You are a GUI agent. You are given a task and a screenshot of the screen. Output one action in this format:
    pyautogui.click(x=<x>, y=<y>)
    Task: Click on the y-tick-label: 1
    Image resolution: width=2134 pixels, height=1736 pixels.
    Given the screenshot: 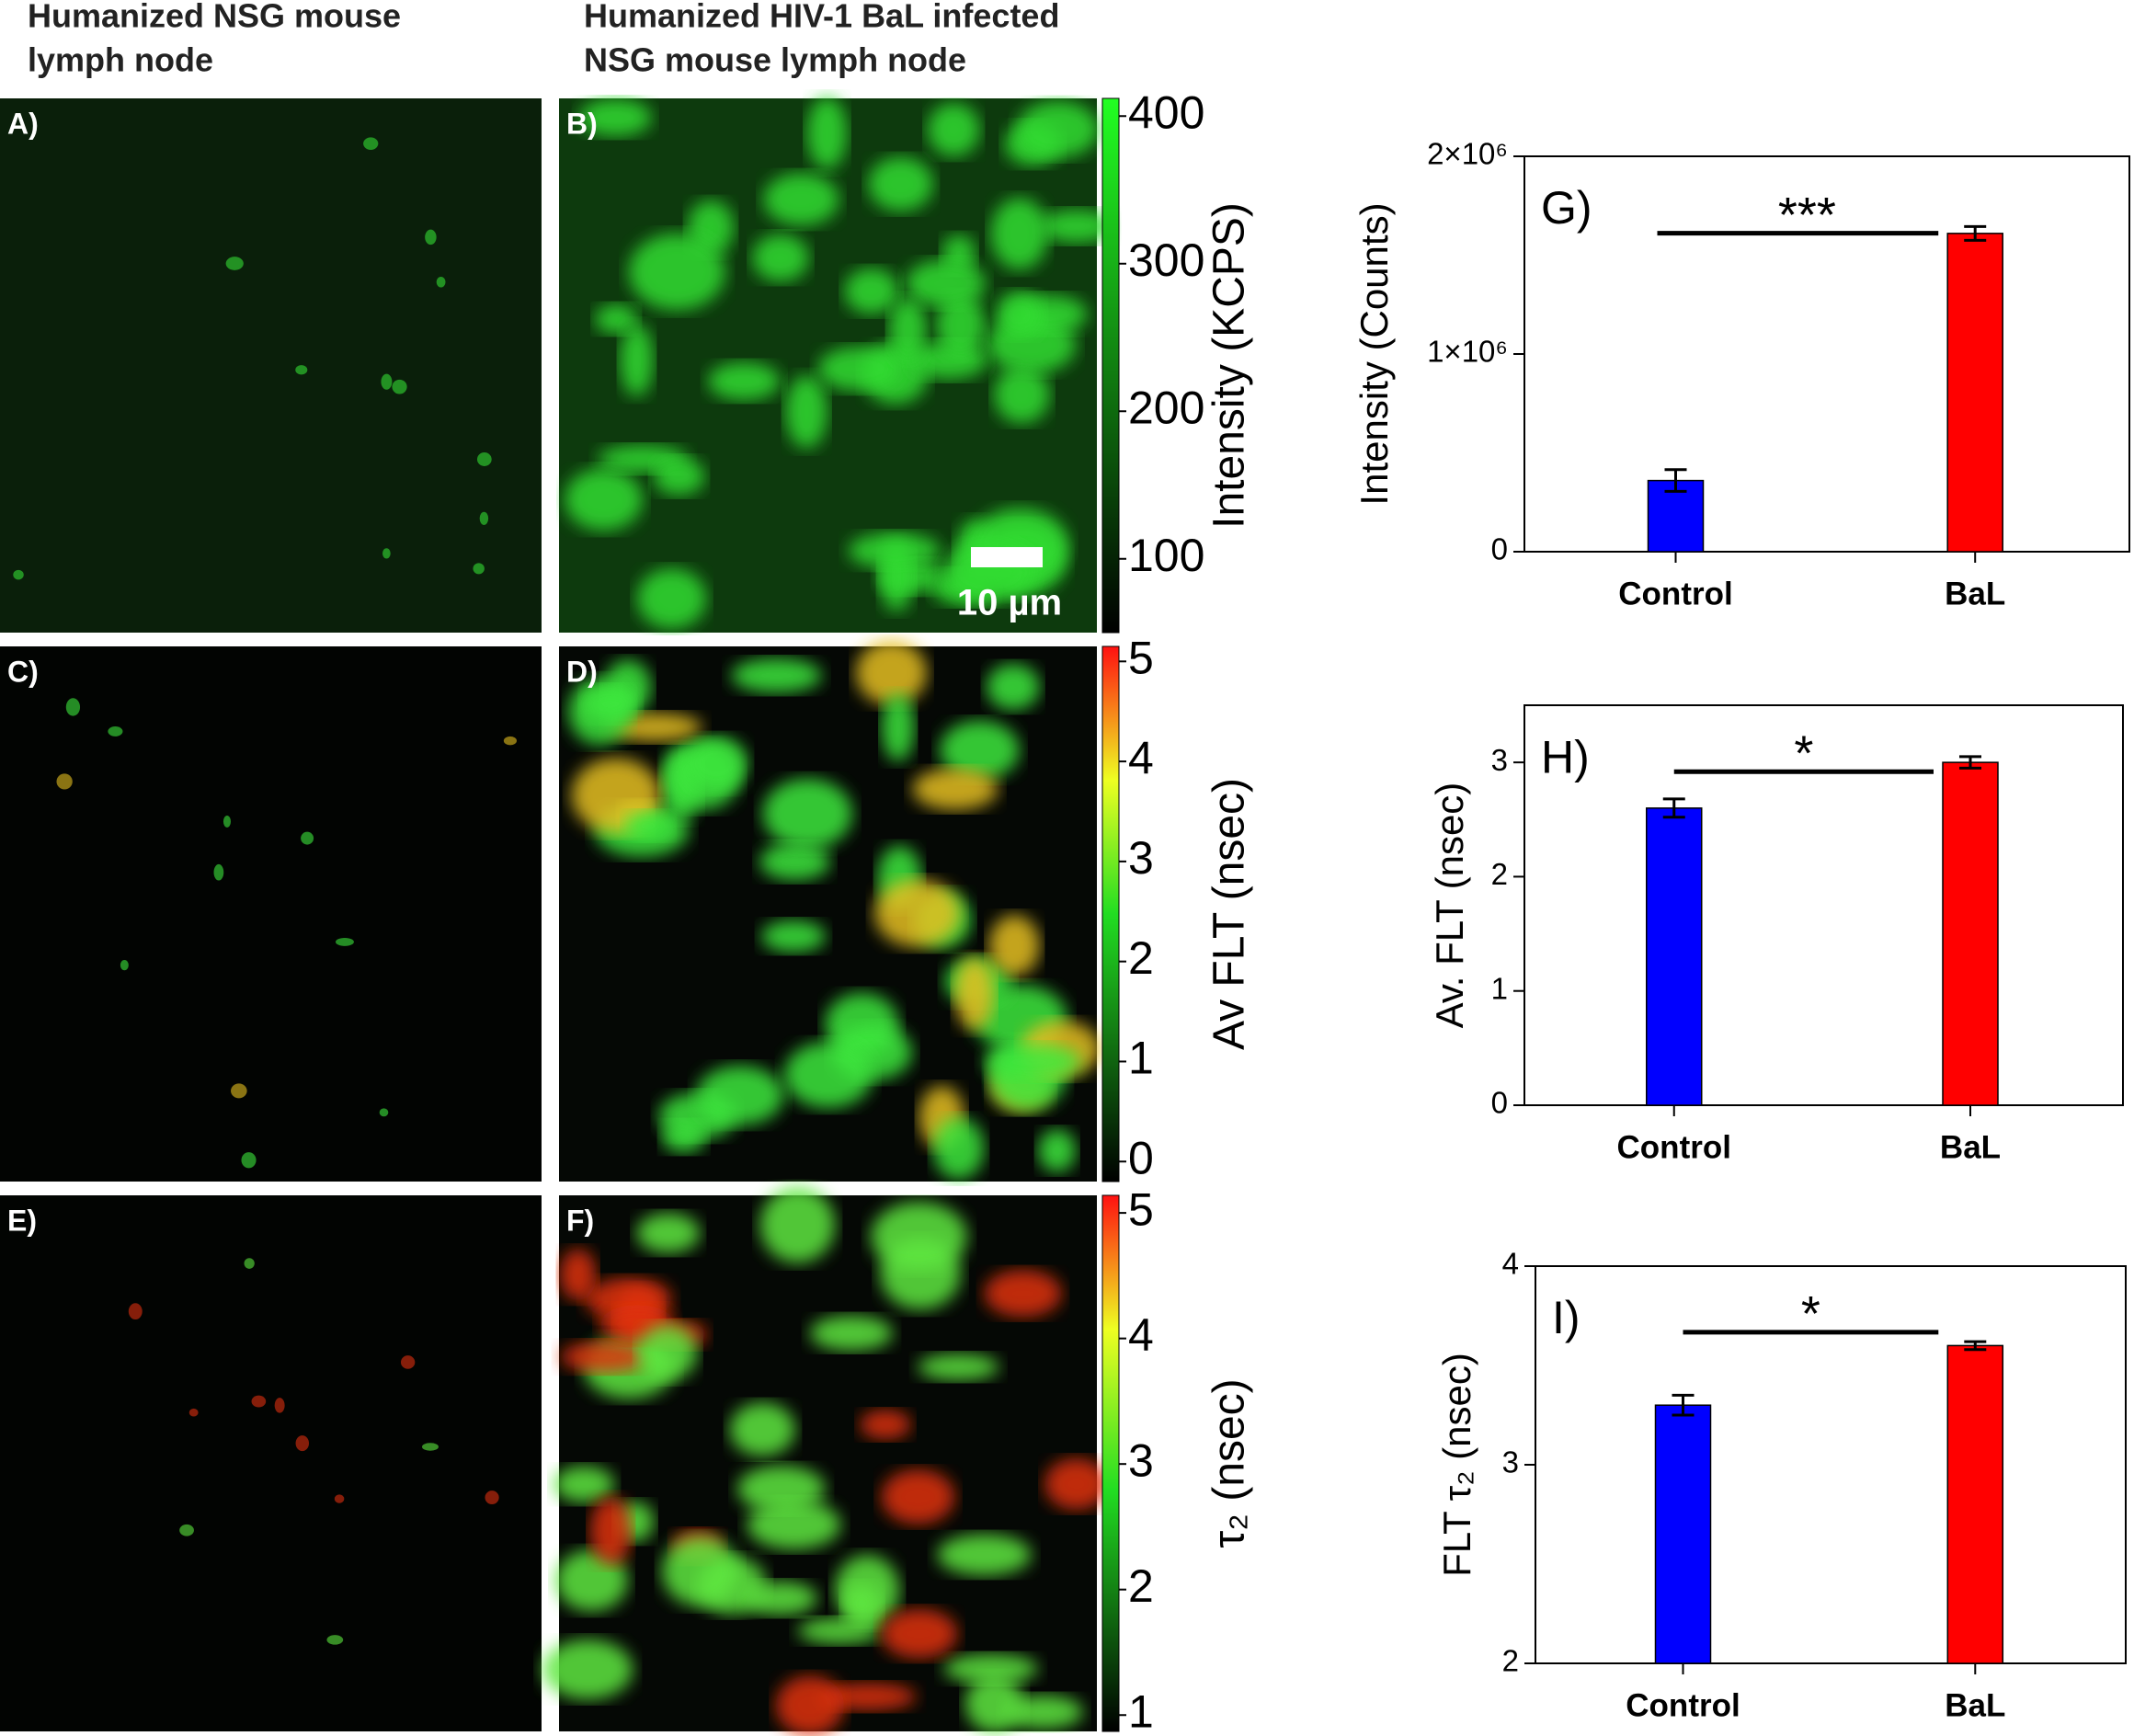 What is the action you would take?
    pyautogui.click(x=1499, y=988)
    